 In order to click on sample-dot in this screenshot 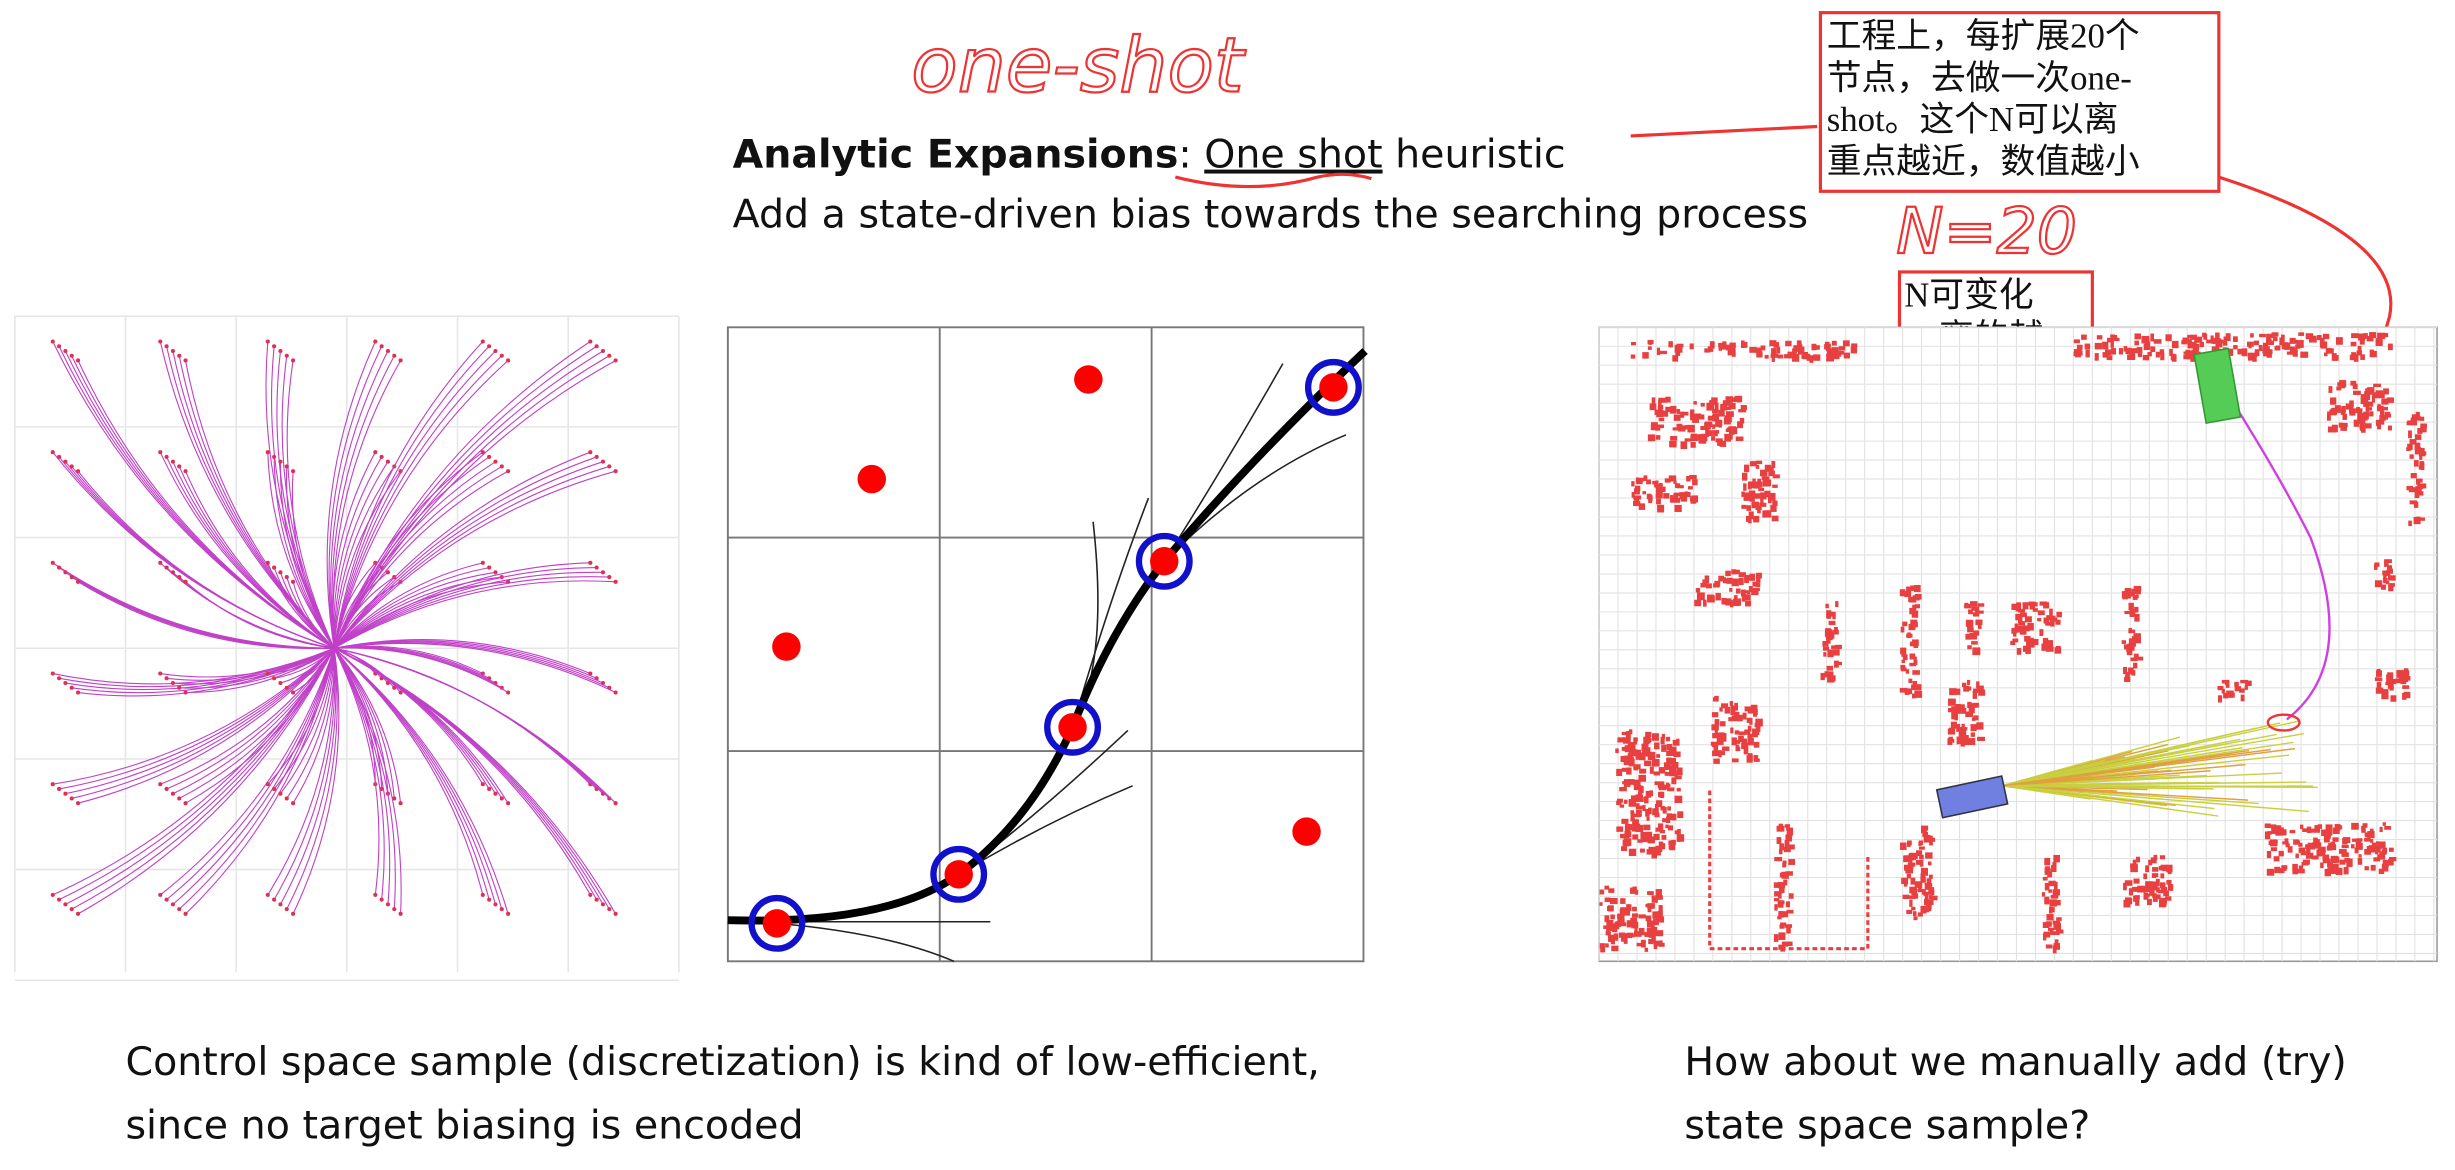, I will do `click(1088, 379)`.